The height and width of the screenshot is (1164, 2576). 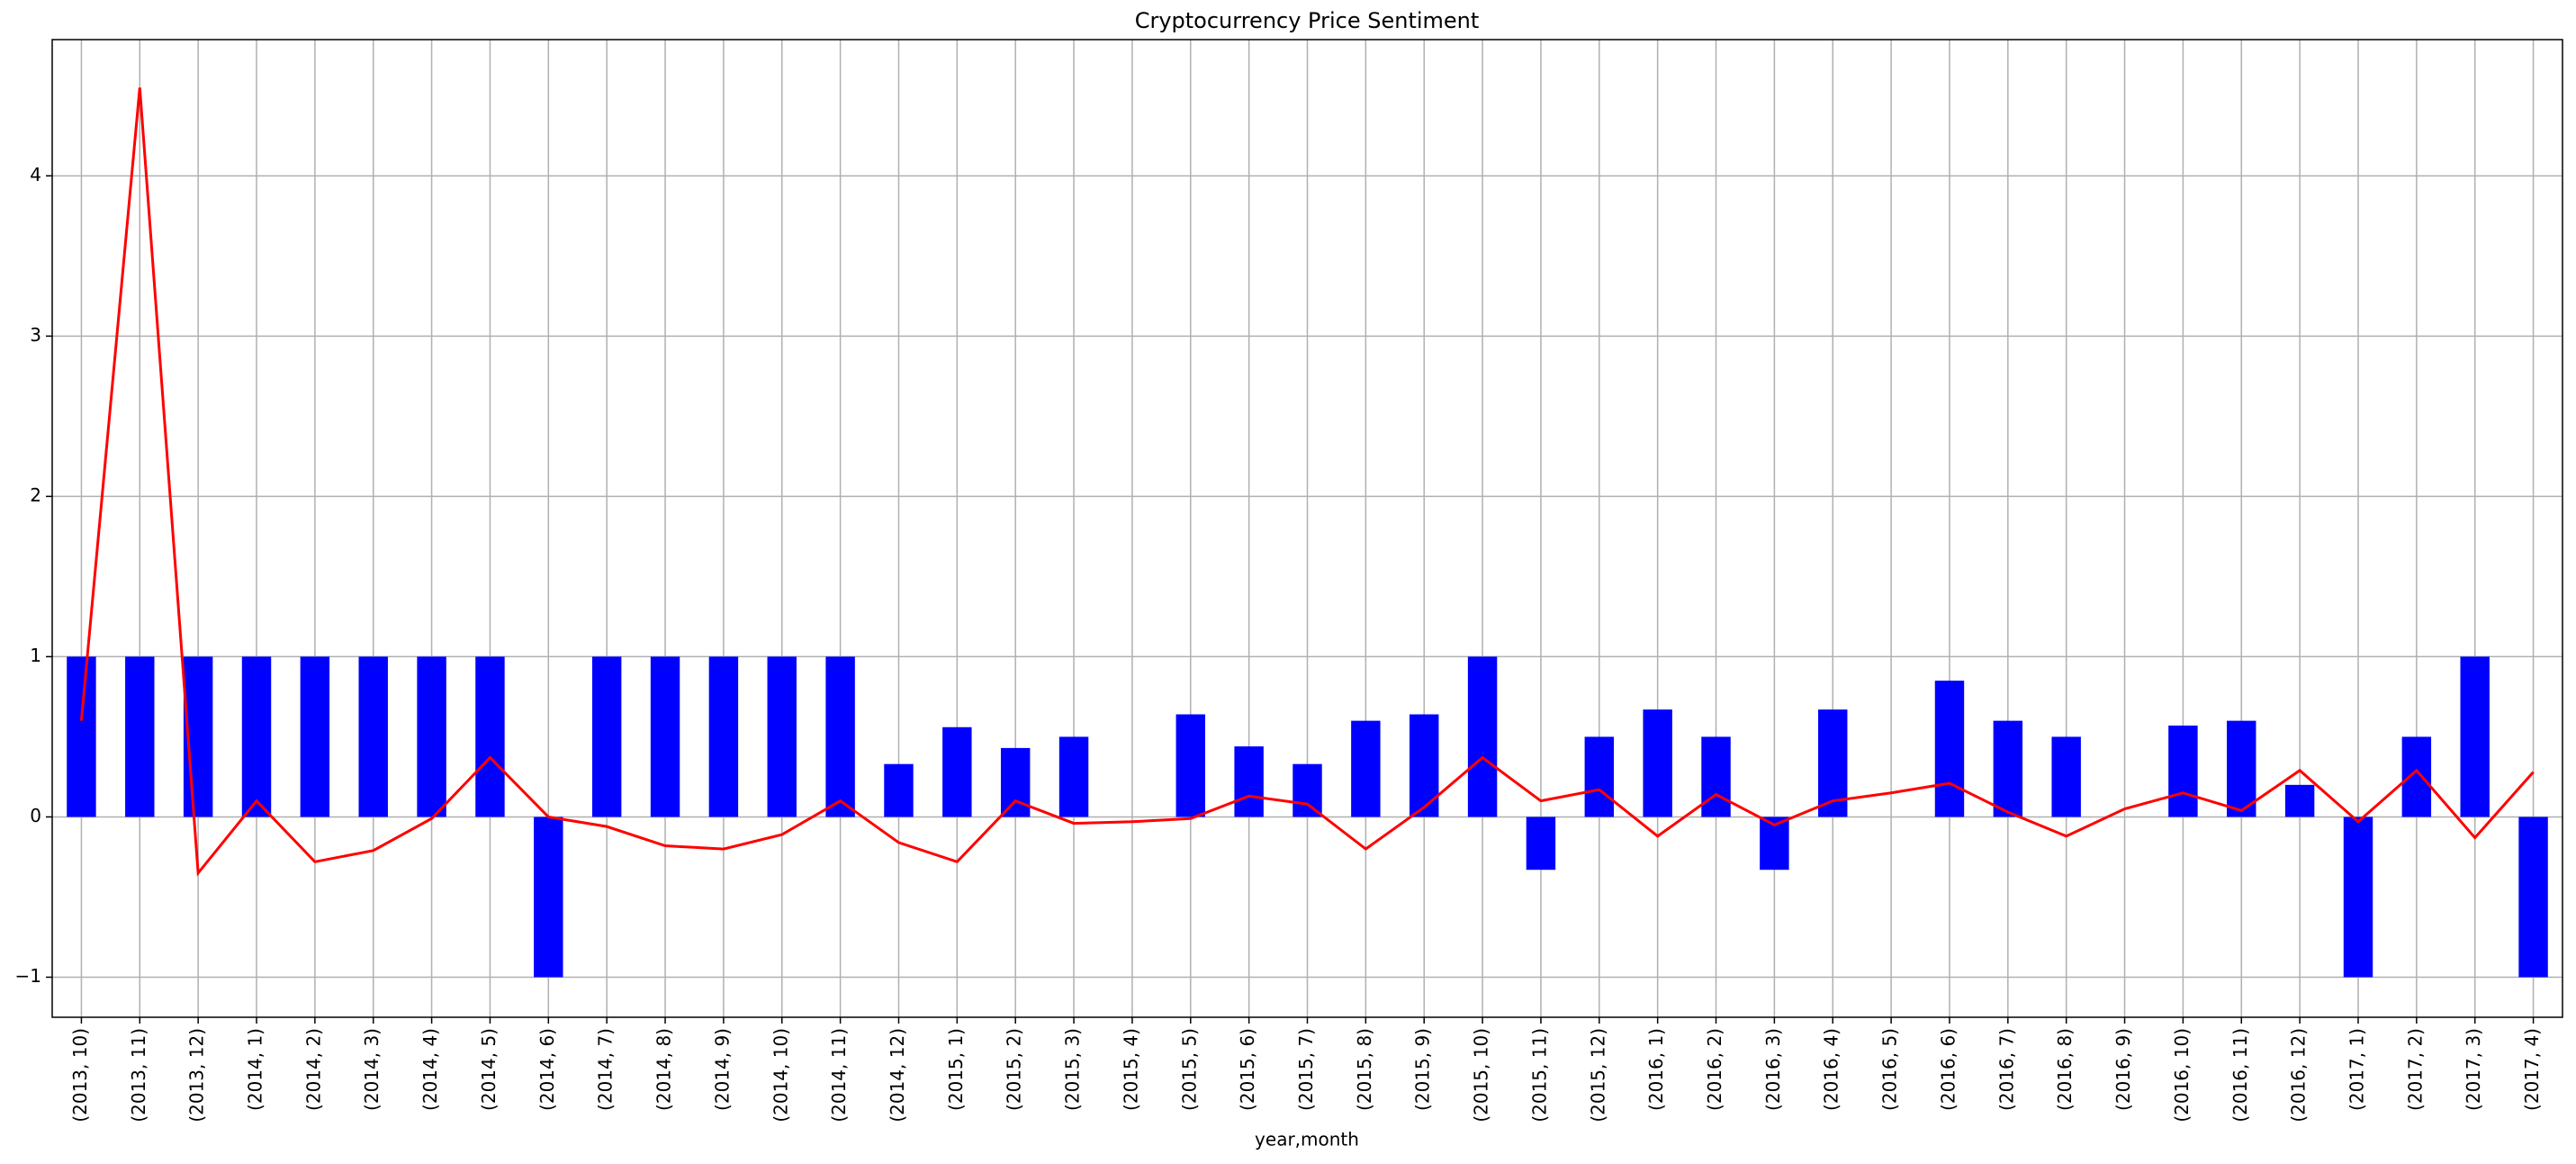 What do you see at coordinates (35, 335) in the screenshot?
I see `y-tick-label: 3` at bounding box center [35, 335].